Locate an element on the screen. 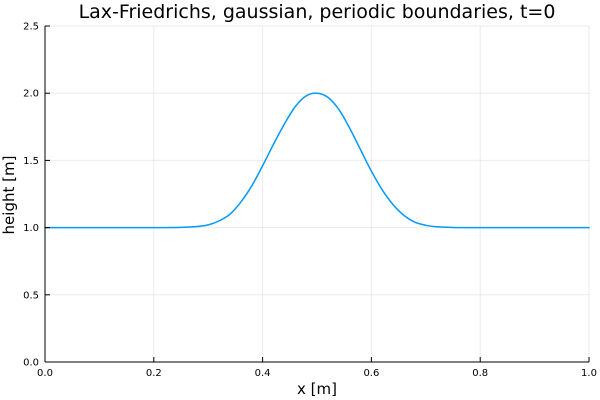 This screenshot has width=600, height=400. y-tick-label: 0.0 is located at coordinates (31, 363).